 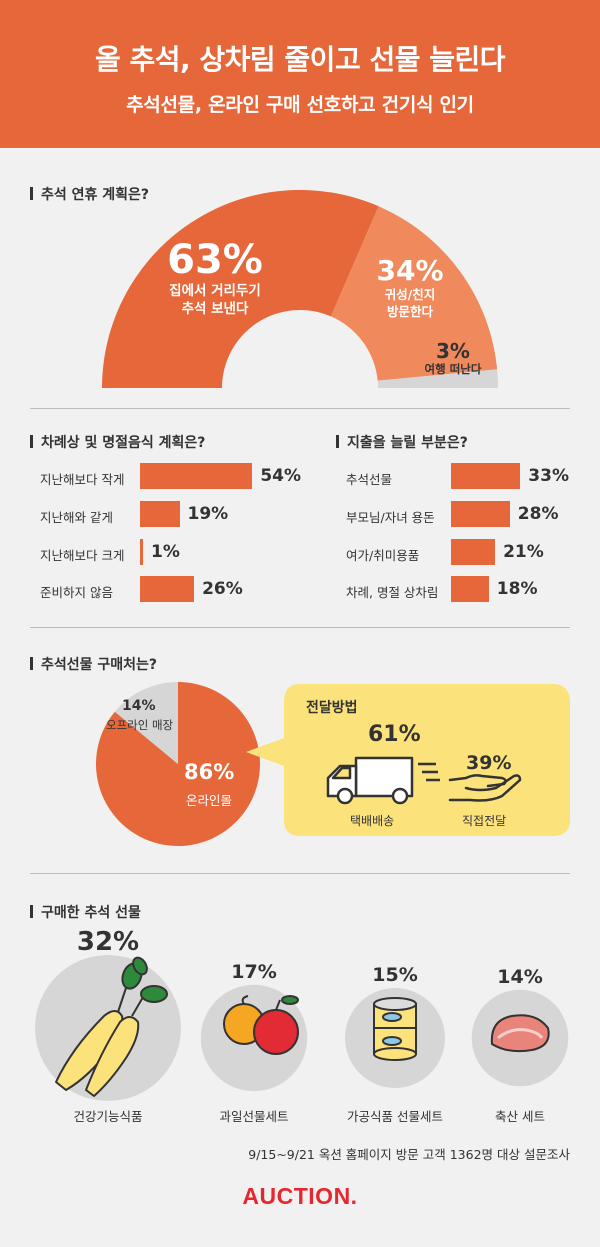 I want to click on section-title-gifts: 구매한 추석 선물, so click(x=85, y=912).